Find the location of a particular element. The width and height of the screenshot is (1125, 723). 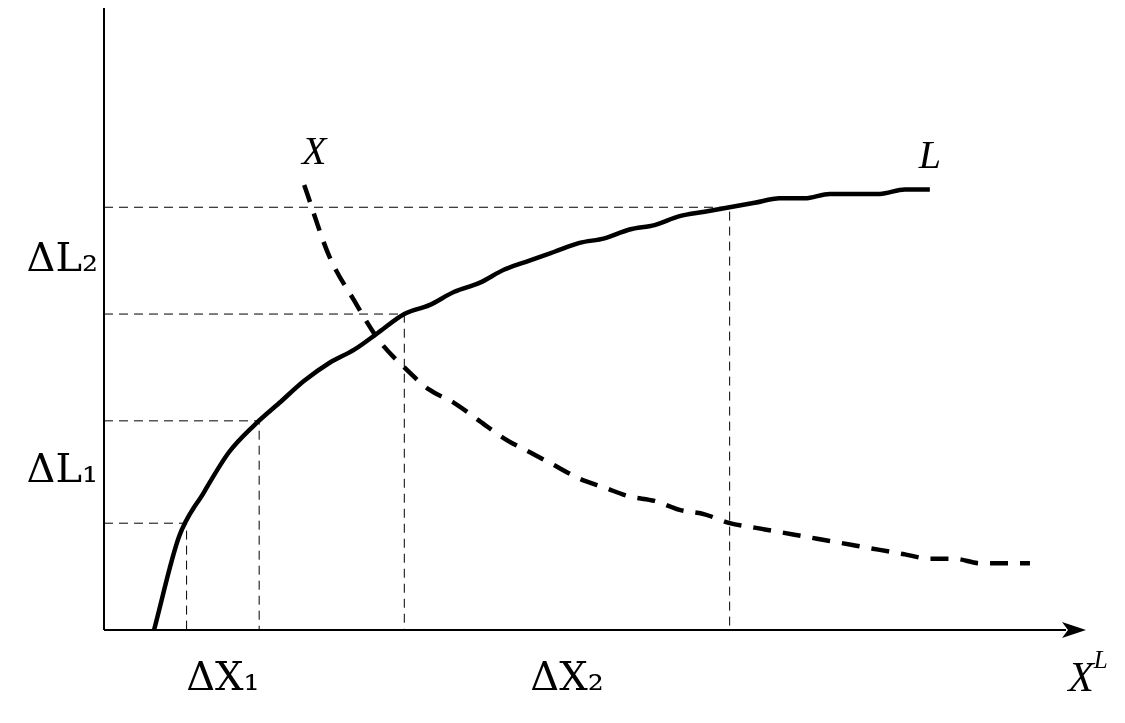

text: ΔX₁ is located at coordinates (223, 676).